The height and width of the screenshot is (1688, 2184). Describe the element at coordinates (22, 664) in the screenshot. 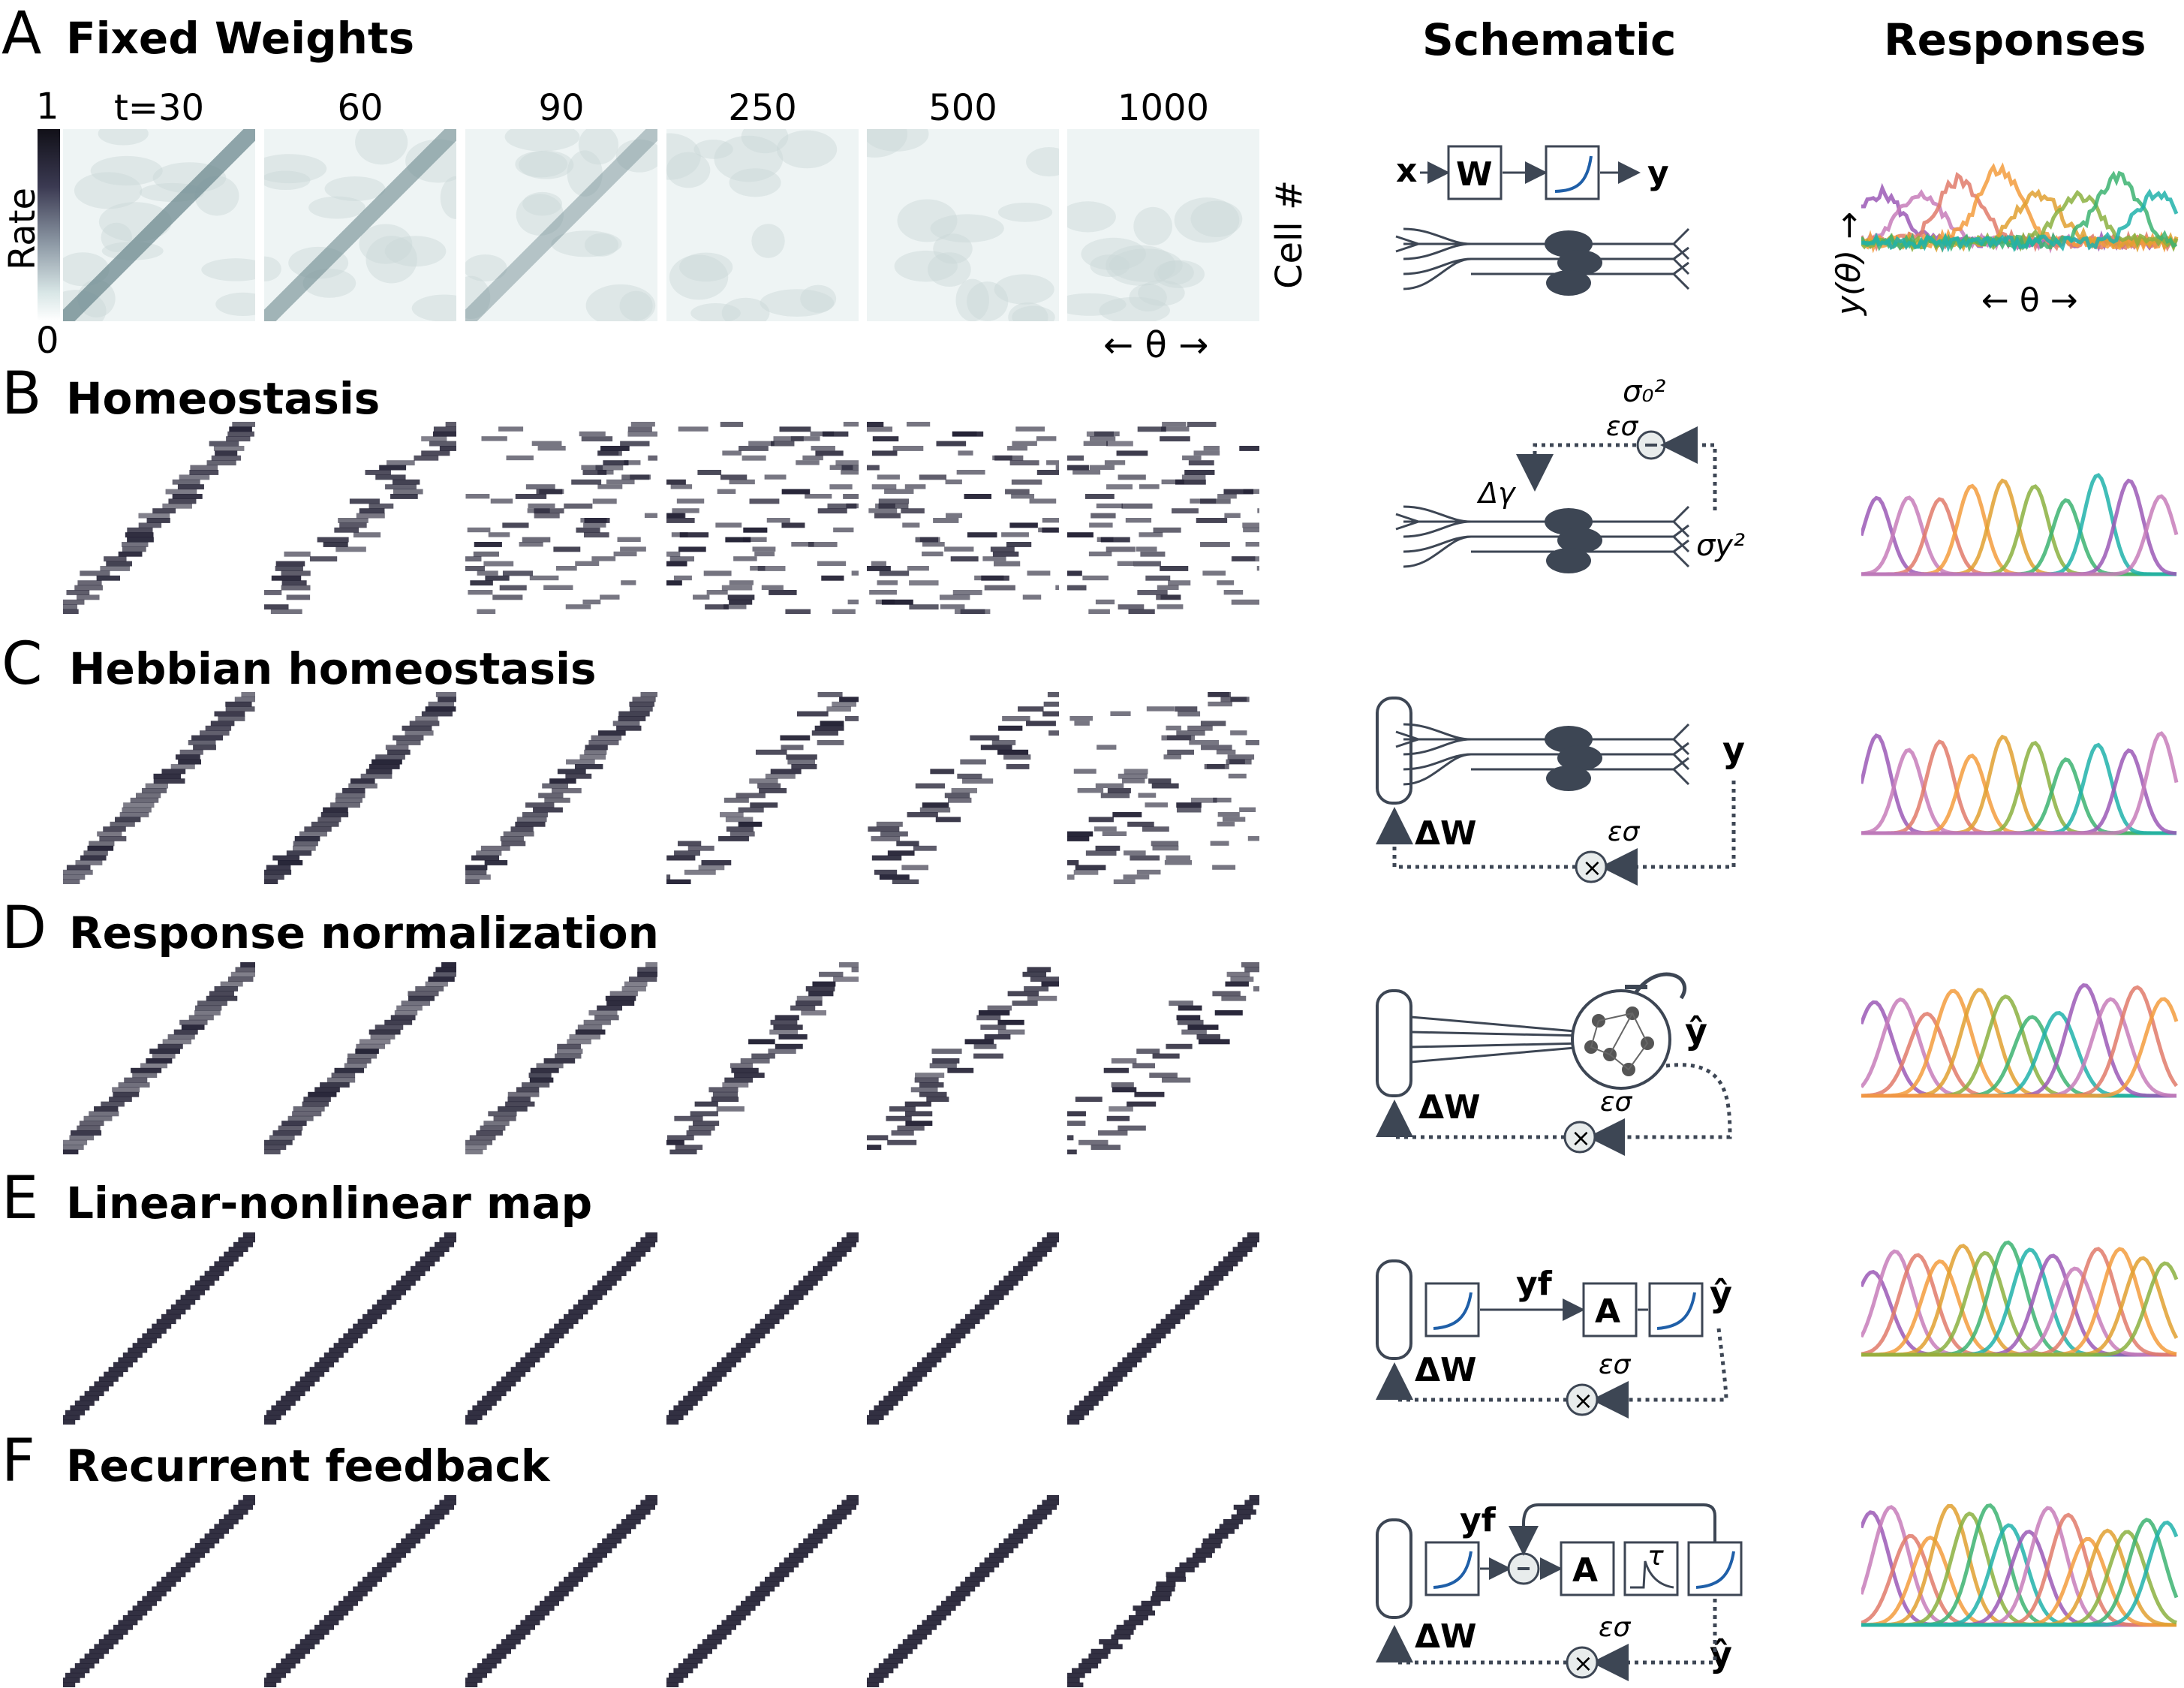

I see `panel-letter-c: C` at that location.